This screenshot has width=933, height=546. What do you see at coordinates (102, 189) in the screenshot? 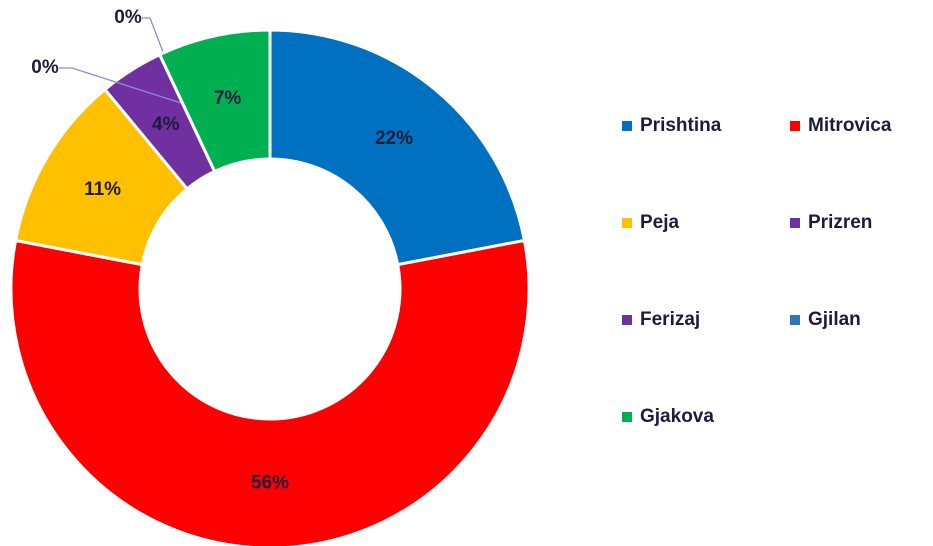
I see `data-label: 11%` at bounding box center [102, 189].